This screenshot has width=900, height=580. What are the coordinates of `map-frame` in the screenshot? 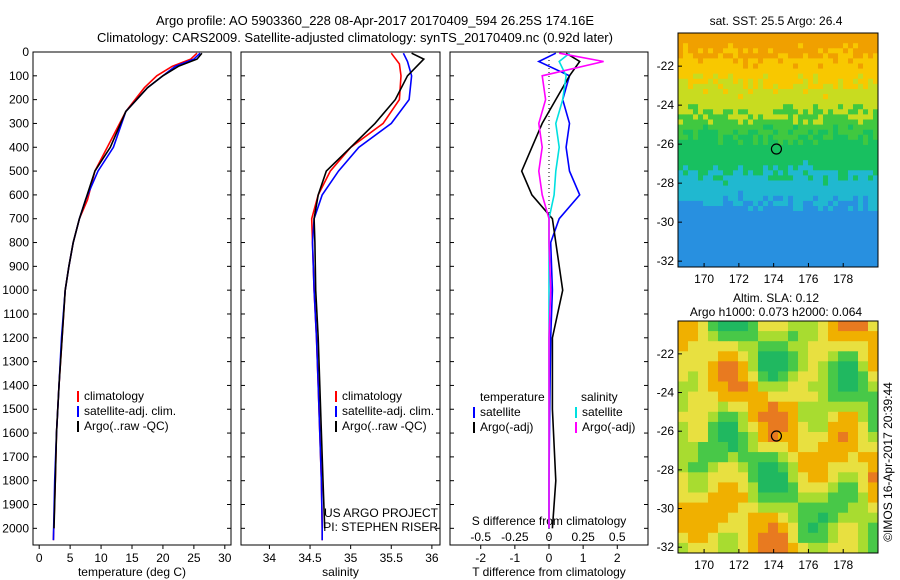 It's located at (778, 437).